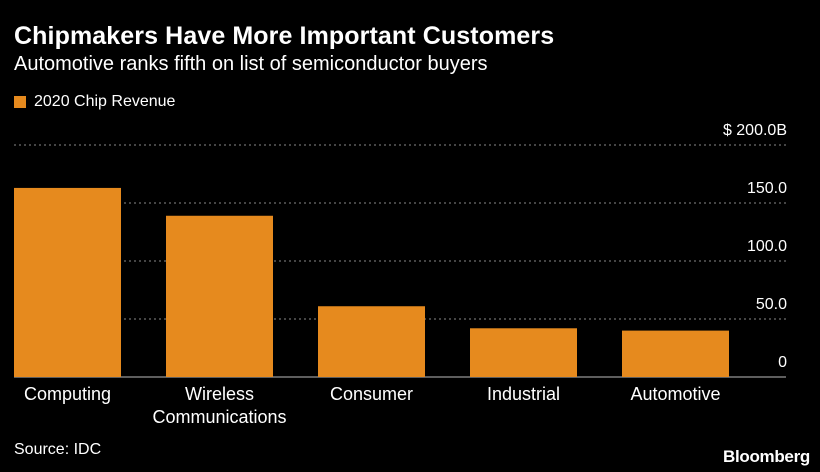  I want to click on x-category-label: Consumer, so click(371, 394).